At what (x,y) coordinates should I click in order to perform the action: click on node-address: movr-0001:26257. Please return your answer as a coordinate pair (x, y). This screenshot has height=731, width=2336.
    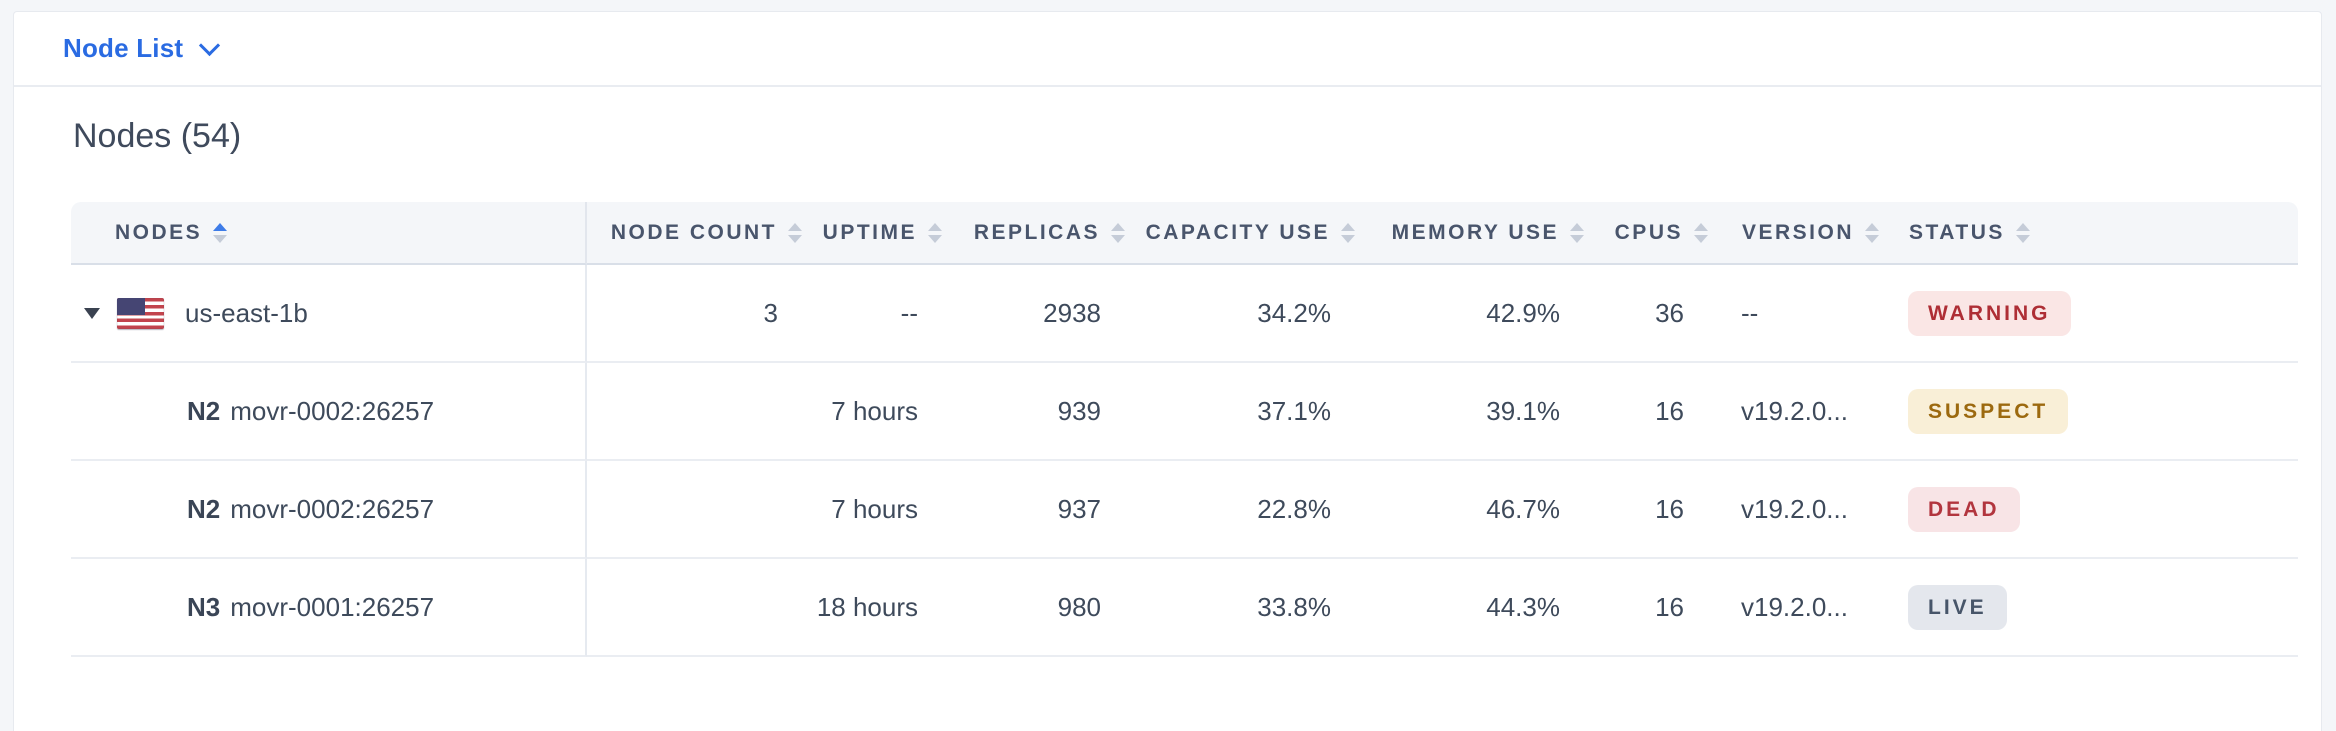
    Looking at the image, I should click on (332, 606).